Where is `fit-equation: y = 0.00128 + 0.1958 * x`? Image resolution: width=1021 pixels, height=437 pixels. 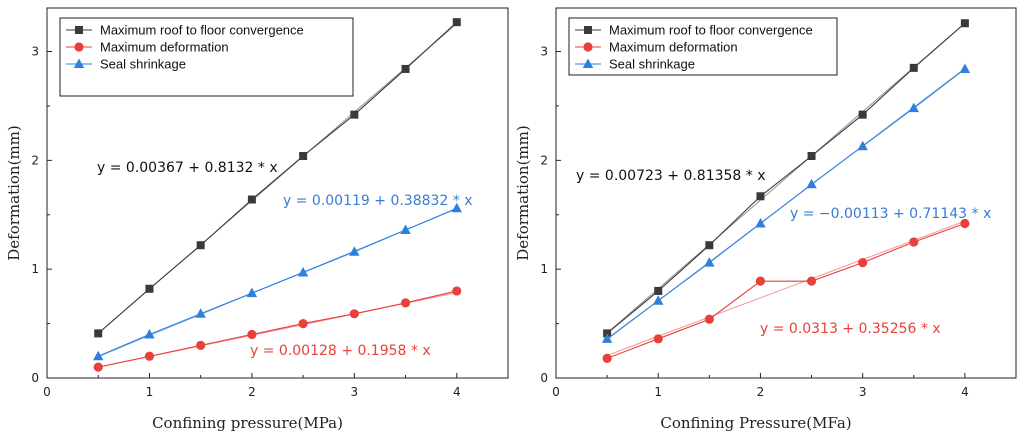 fit-equation: y = 0.00128 + 0.1958 * x is located at coordinates (340, 351).